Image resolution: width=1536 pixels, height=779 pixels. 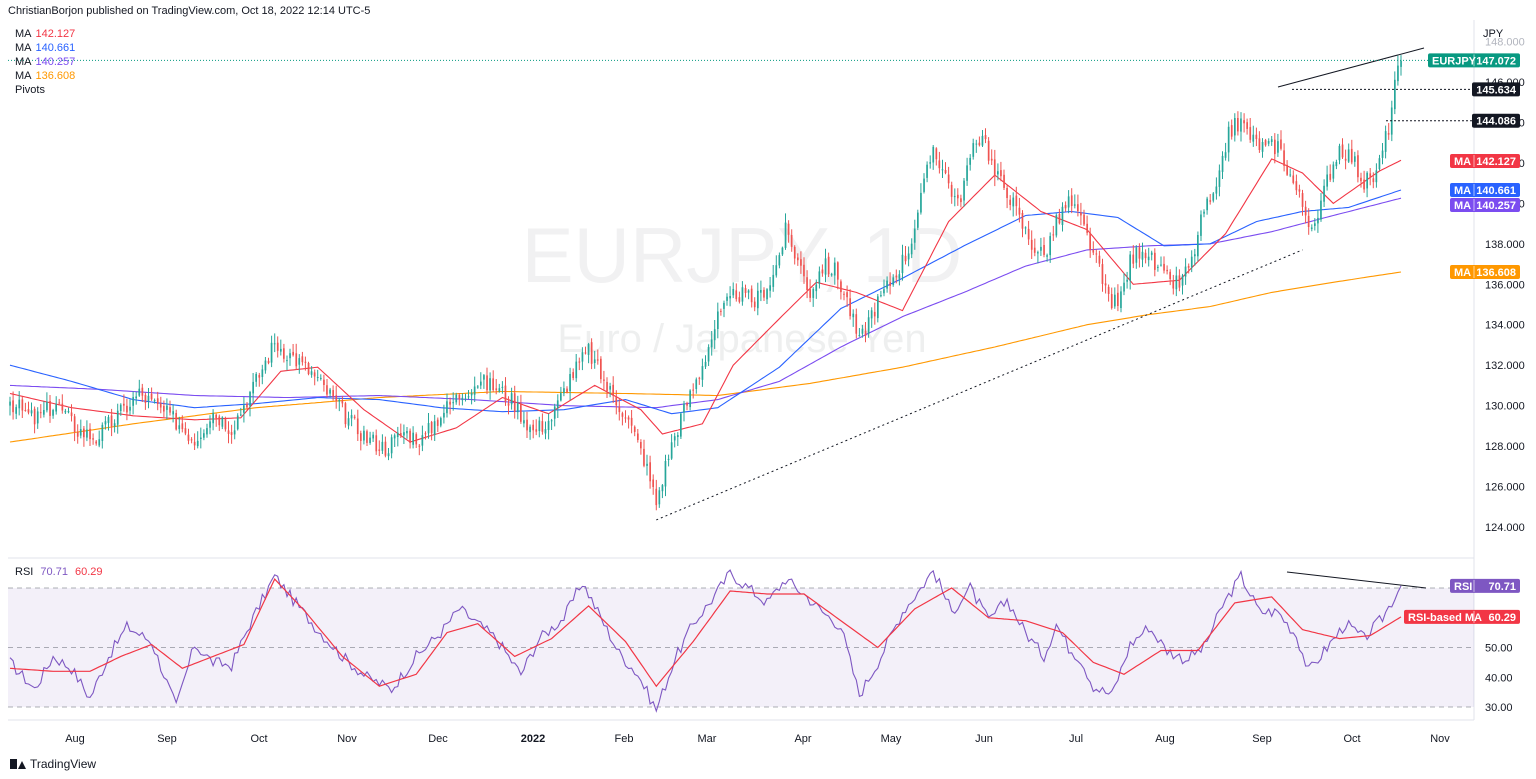 What do you see at coordinates (1462, 273) in the screenshot?
I see `ma-tag-name: MA` at bounding box center [1462, 273].